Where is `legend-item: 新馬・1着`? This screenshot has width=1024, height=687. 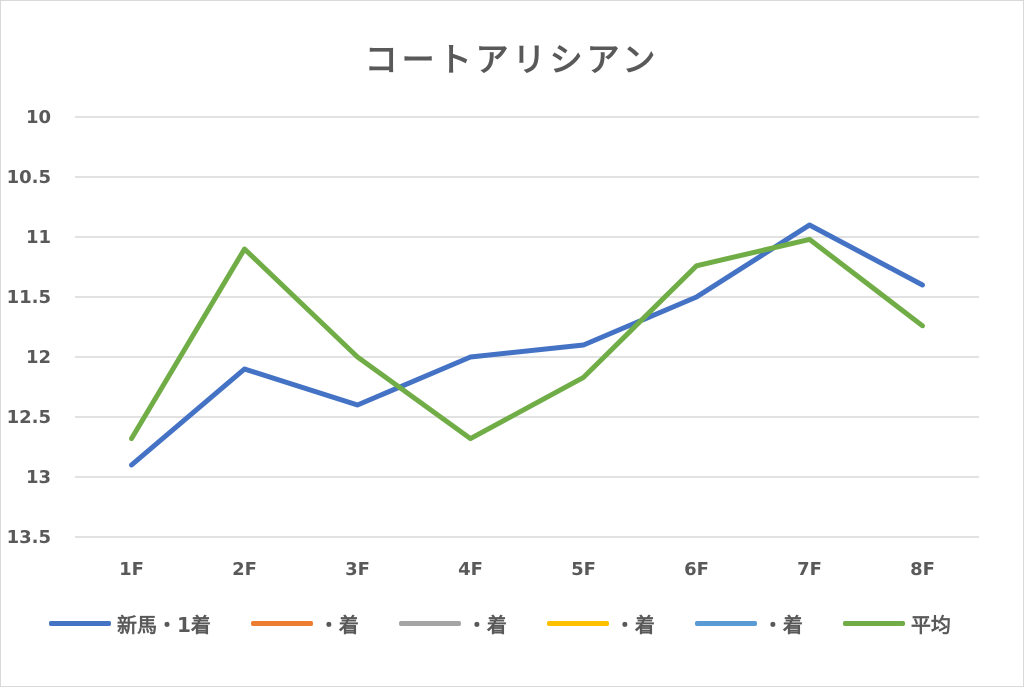
legend-item: 新馬・1着 is located at coordinates (130, 623).